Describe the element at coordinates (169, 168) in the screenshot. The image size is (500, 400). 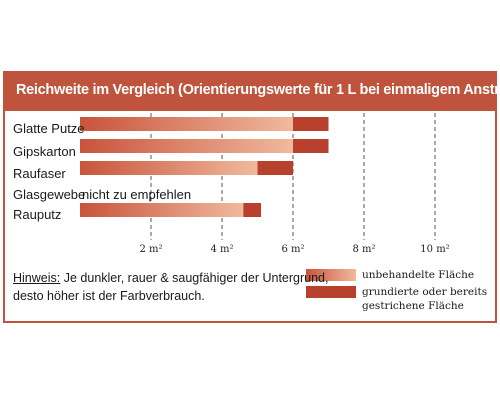
I see `bar-untreated-raufaser` at that location.